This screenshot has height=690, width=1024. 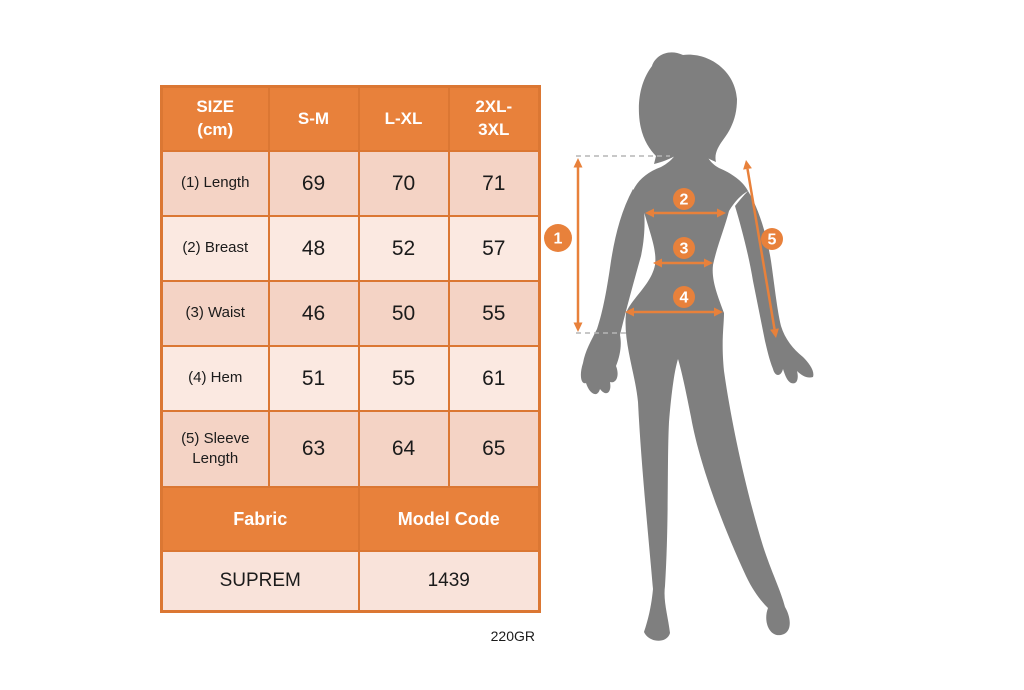 I want to click on table-row-waist: (3) Waist 46 50 55, so click(x=350, y=313).